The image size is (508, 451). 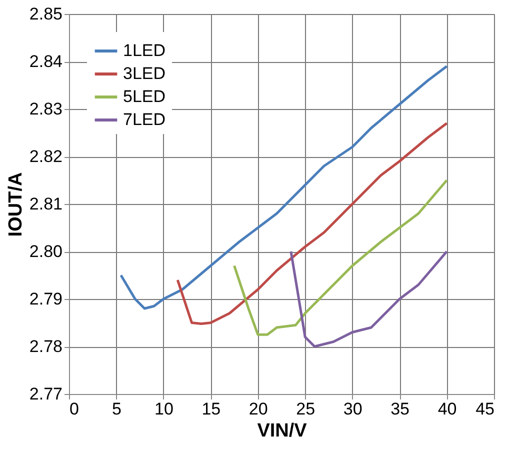 I want to click on x-tick-label: 0, so click(x=74, y=409).